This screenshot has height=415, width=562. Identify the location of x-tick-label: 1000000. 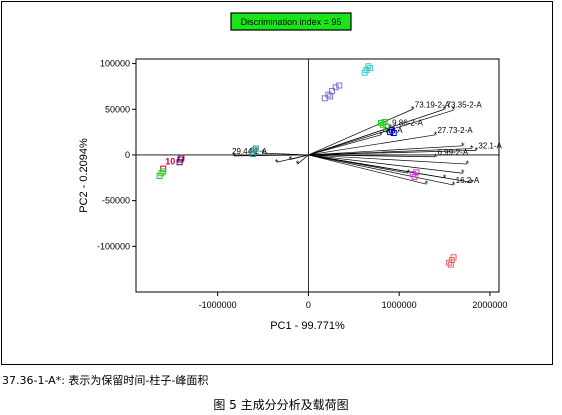
(399, 305).